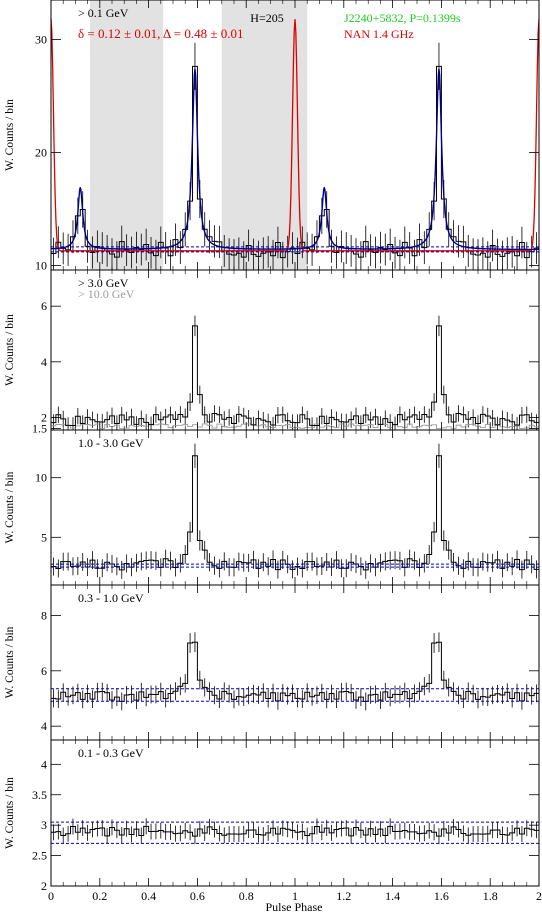 This screenshot has height=919, width=542. What do you see at coordinates (343, 896) in the screenshot?
I see `x-tick-label: 1.2` at bounding box center [343, 896].